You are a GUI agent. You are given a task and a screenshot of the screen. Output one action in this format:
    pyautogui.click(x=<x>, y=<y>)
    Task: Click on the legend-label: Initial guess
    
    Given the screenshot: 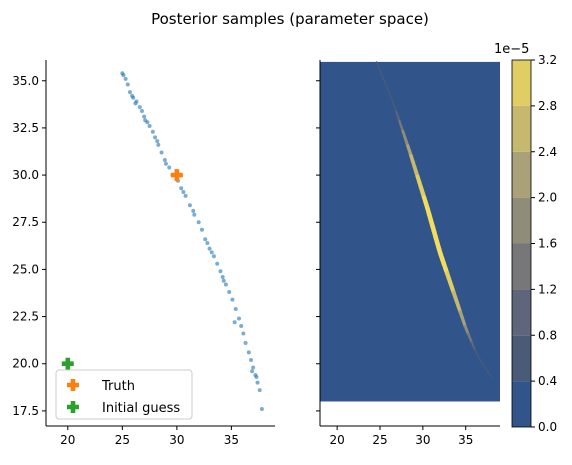 What is the action you would take?
    pyautogui.click(x=141, y=408)
    